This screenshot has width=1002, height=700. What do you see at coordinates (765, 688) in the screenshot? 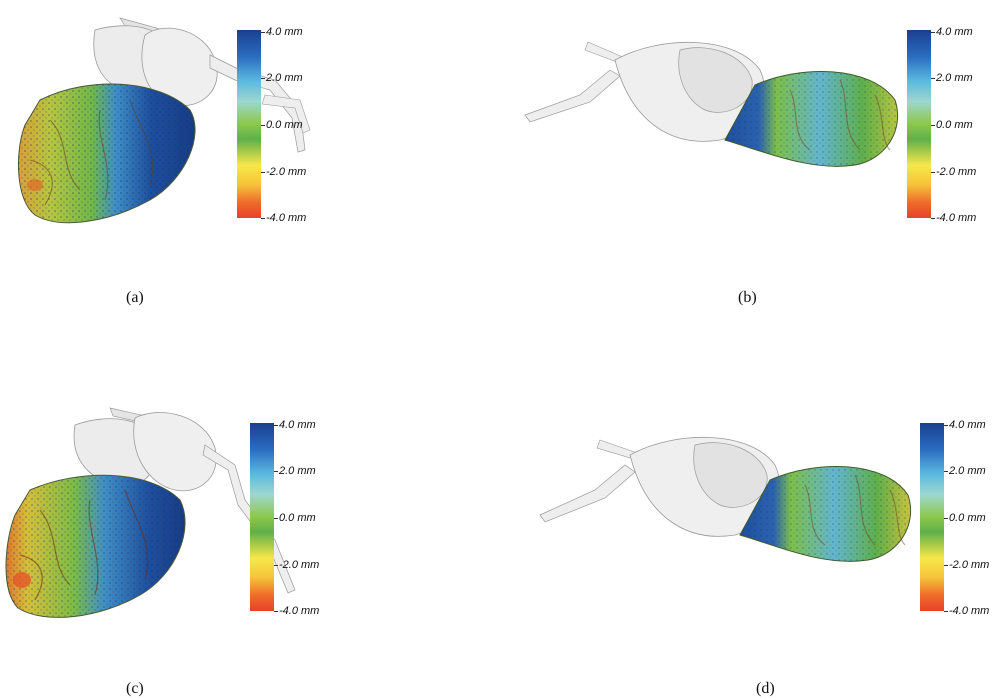
I see `caption-d: (d)` at bounding box center [765, 688].